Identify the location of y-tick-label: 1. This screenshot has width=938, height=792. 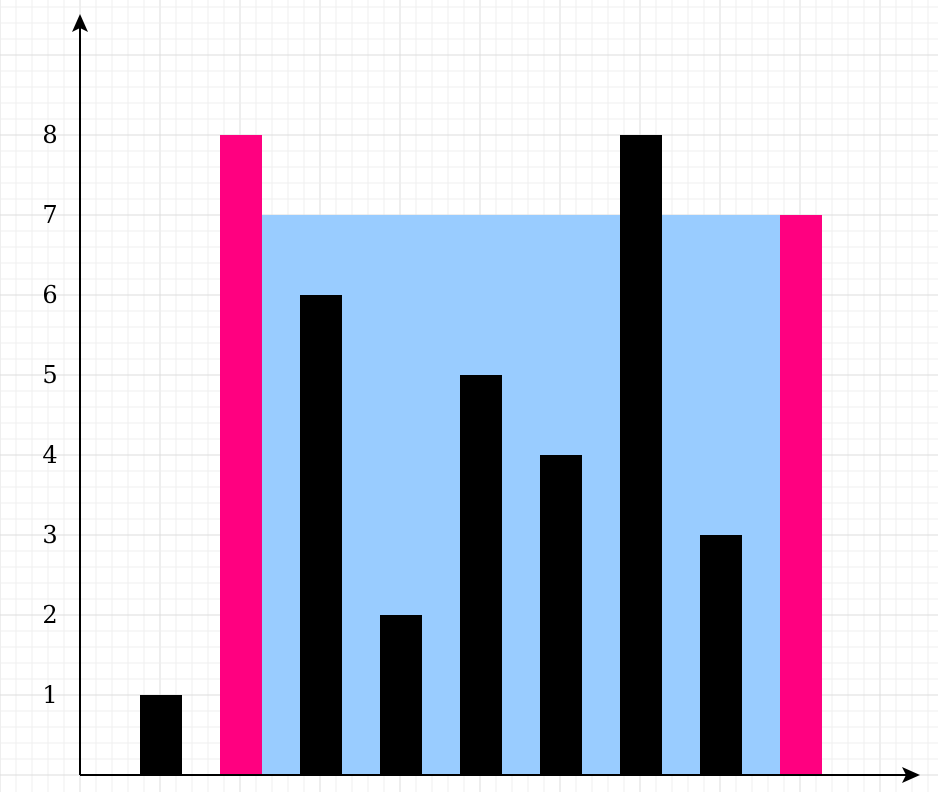
(49, 695).